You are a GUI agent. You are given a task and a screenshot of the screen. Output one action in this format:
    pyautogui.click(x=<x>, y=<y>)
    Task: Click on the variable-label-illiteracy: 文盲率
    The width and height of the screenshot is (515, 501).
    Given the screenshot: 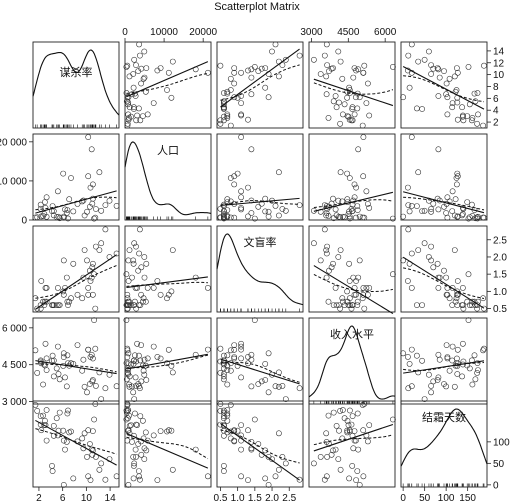 What is the action you would take?
    pyautogui.click(x=260, y=242)
    